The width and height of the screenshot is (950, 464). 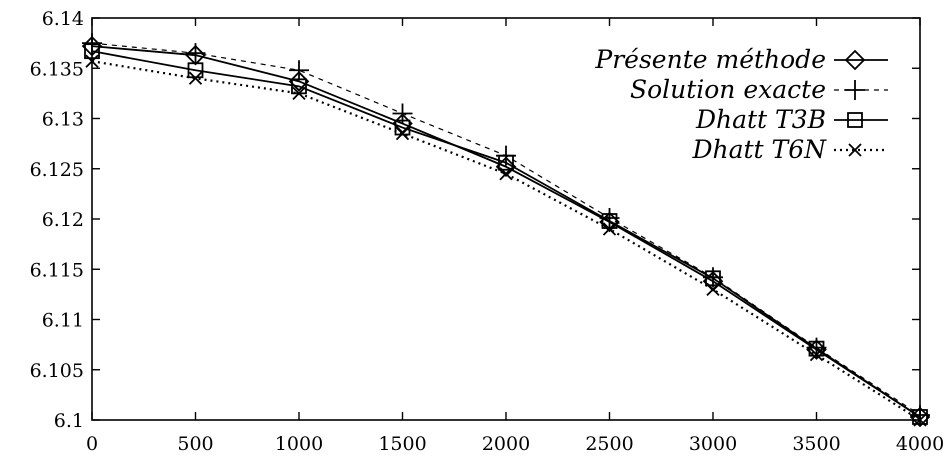 What do you see at coordinates (920, 444) in the screenshot?
I see `x-tick-label: 4000` at bounding box center [920, 444].